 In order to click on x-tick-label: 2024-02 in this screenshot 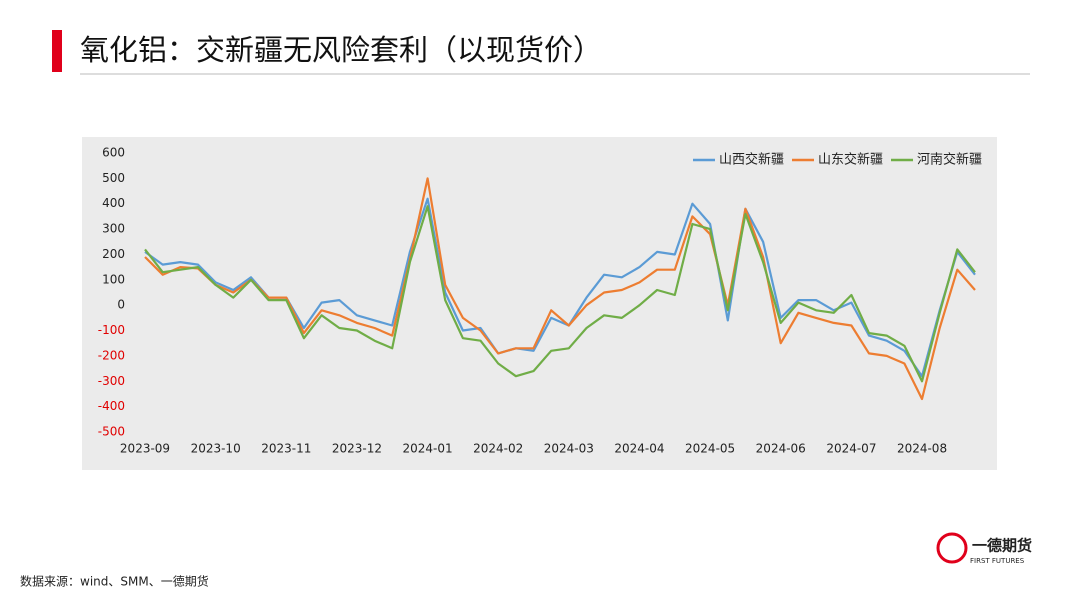, I will do `click(498, 449)`.